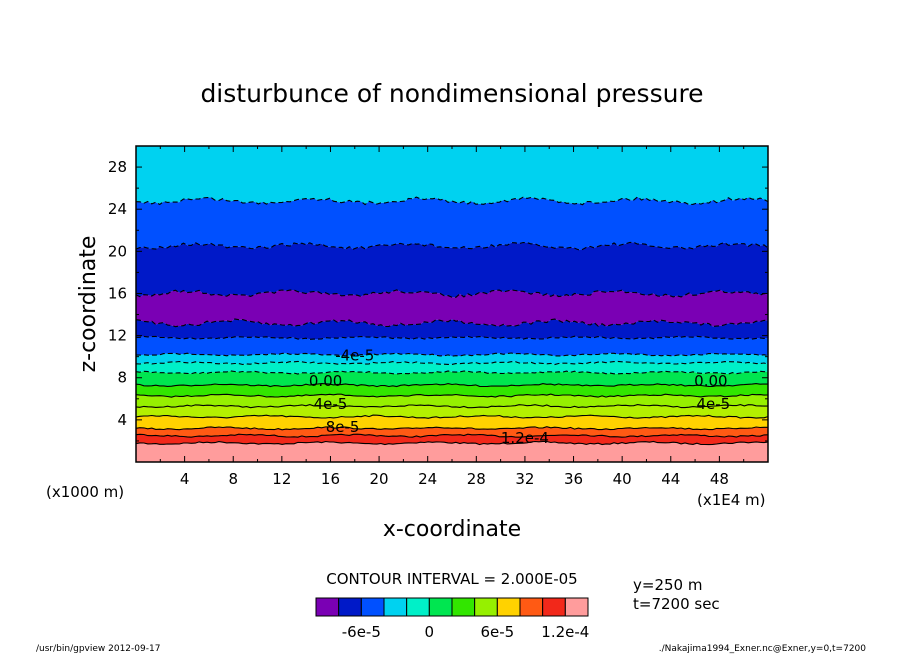  Describe the element at coordinates (122, 420) in the screenshot. I see `y-tick-label: 4` at that location.